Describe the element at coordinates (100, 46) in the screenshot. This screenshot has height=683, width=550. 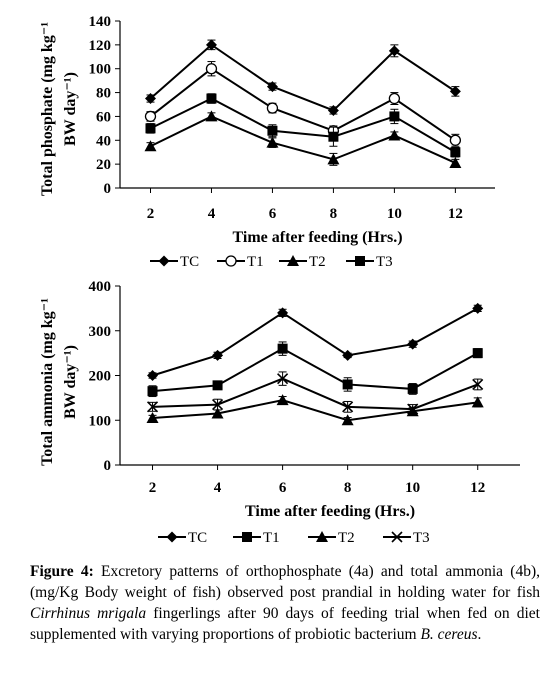
I see `y-tick-label: 120` at that location.